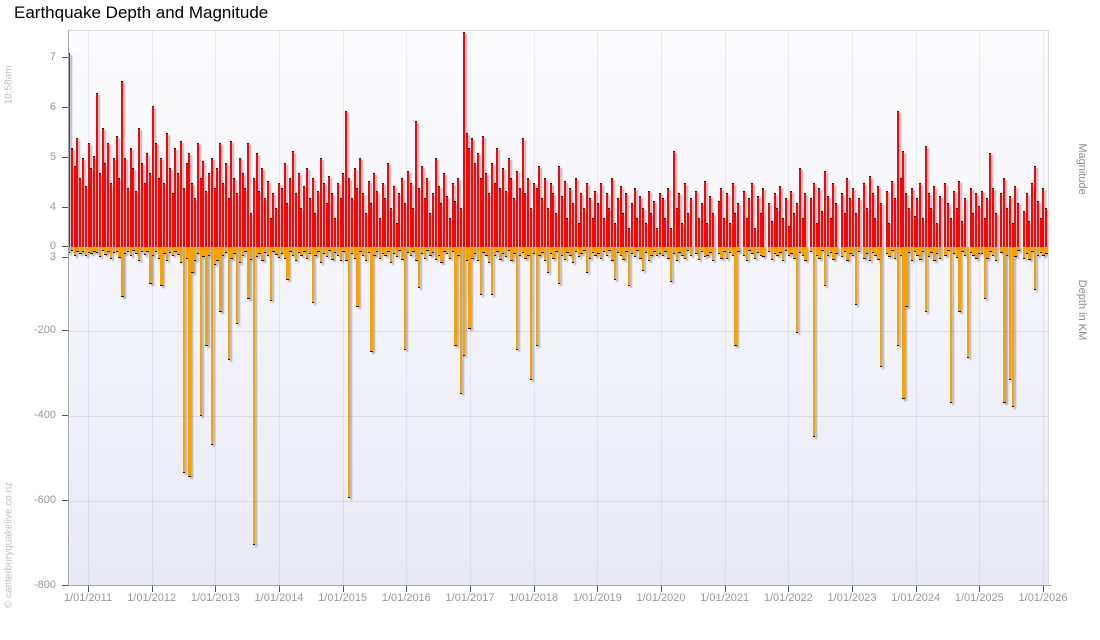 This screenshot has width=1100, height=640. I want to click on x-tick-label: 1/01/2026, so click(1043, 598).